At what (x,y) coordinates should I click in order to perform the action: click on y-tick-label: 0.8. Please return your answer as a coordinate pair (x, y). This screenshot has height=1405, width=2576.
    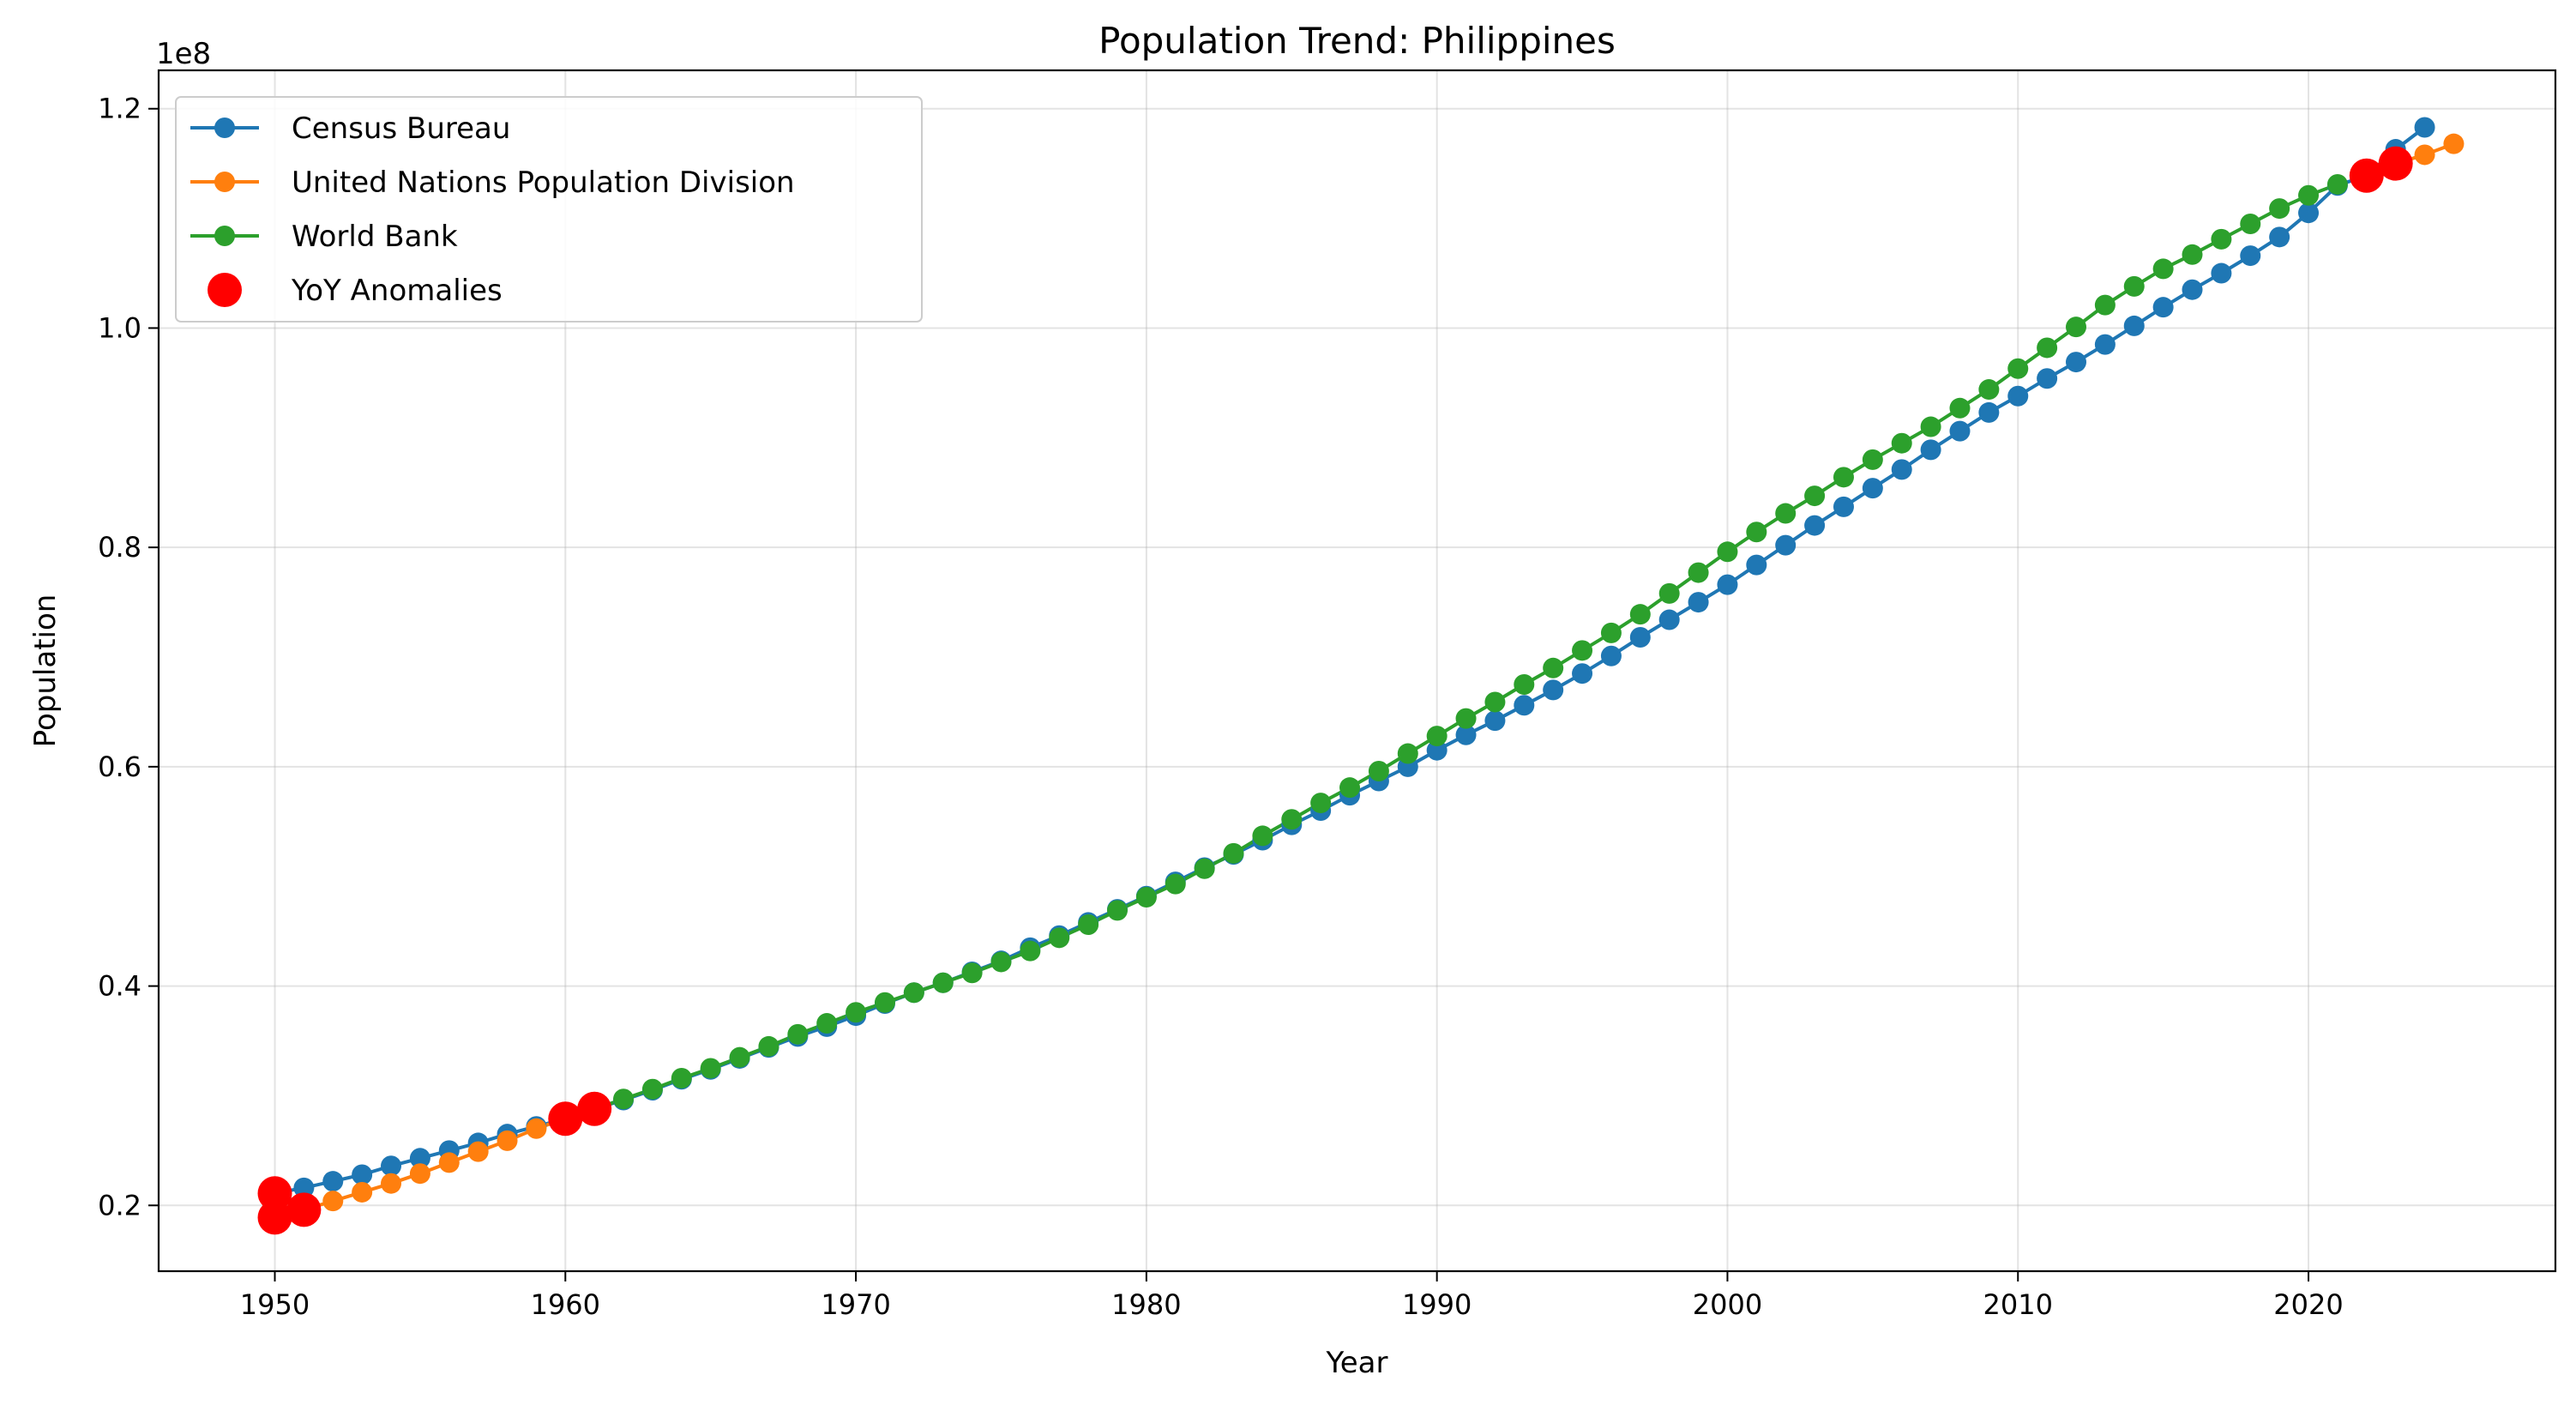
    Looking at the image, I should click on (119, 547).